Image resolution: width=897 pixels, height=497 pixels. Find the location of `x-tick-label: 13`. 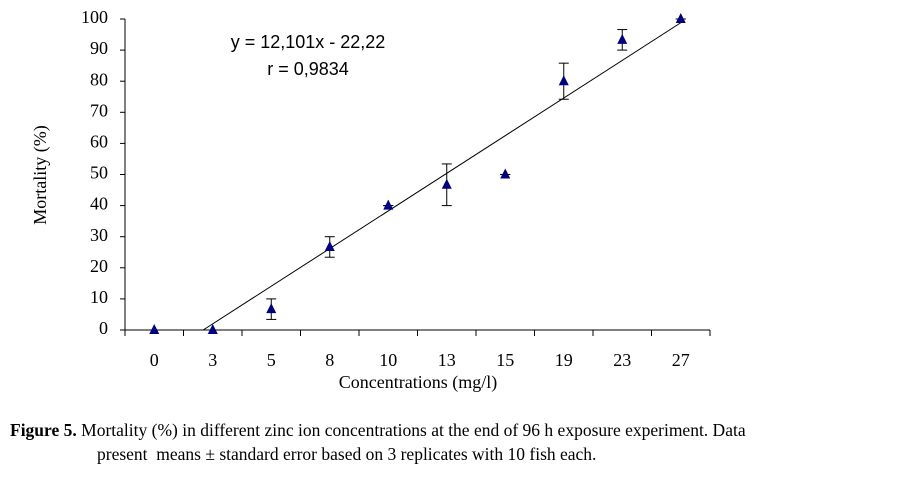

x-tick-label: 13 is located at coordinates (447, 360).